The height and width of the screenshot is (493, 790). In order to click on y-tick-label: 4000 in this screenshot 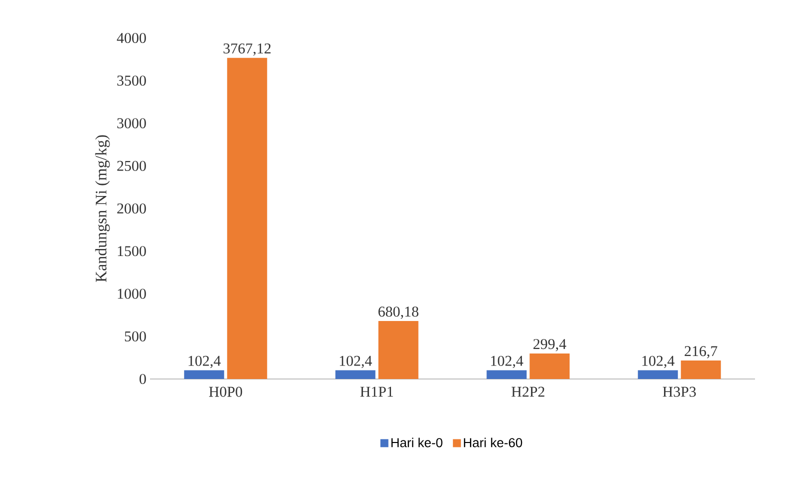, I will do `click(131, 38)`.